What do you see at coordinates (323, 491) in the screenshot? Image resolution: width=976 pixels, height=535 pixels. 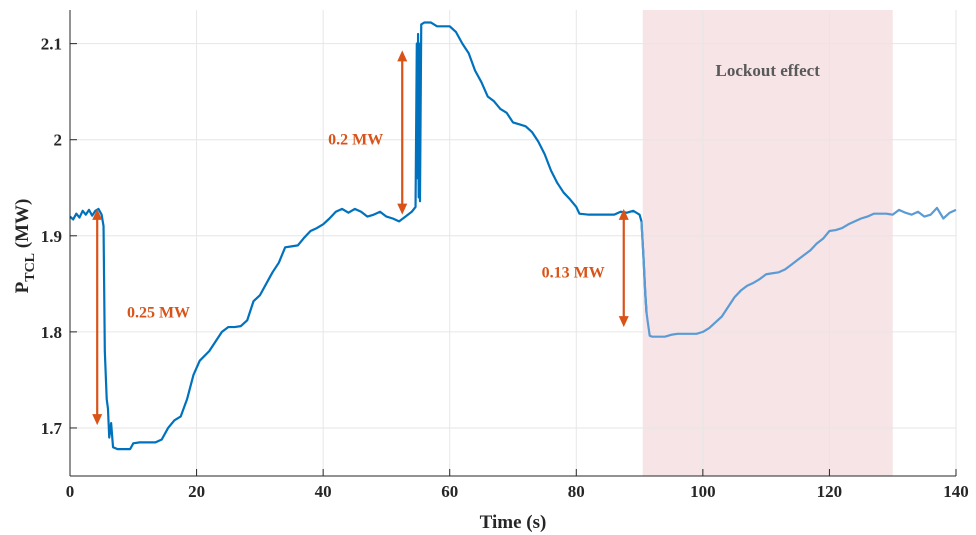 I see `x-tick-label: 40` at bounding box center [323, 491].